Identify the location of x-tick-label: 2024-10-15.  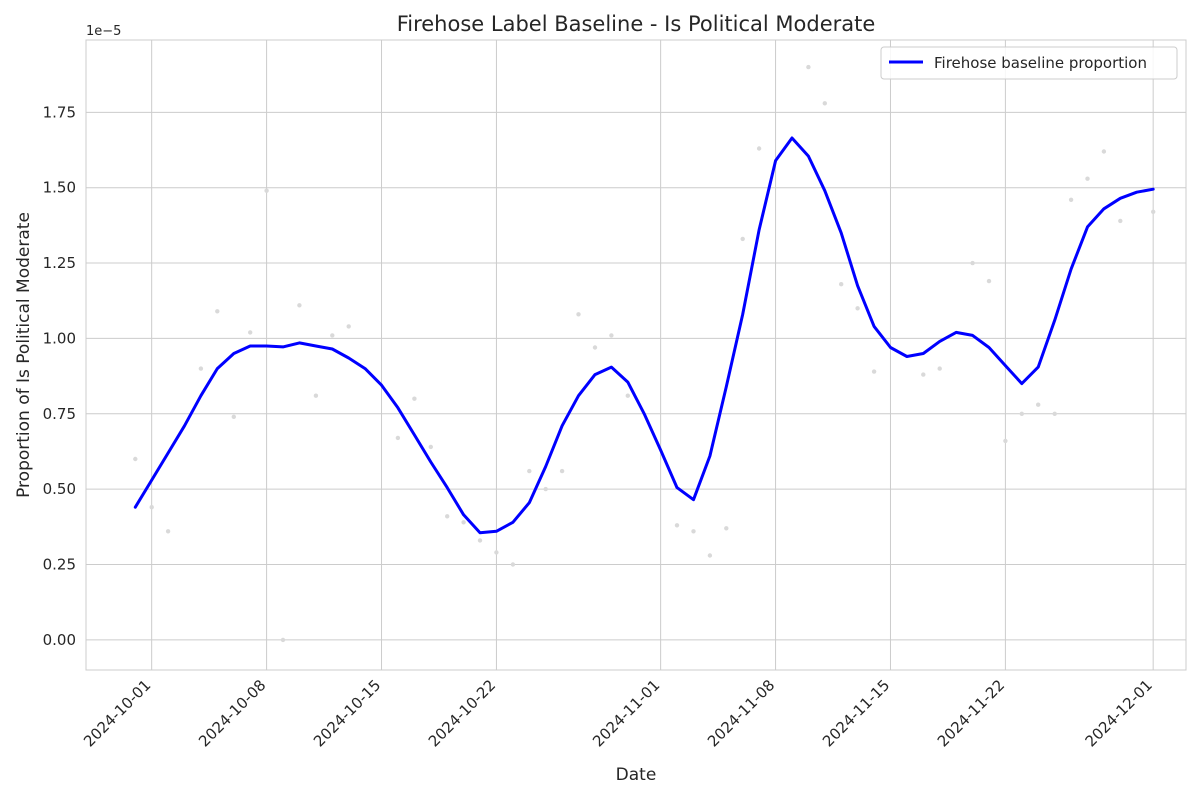
(347, 713).